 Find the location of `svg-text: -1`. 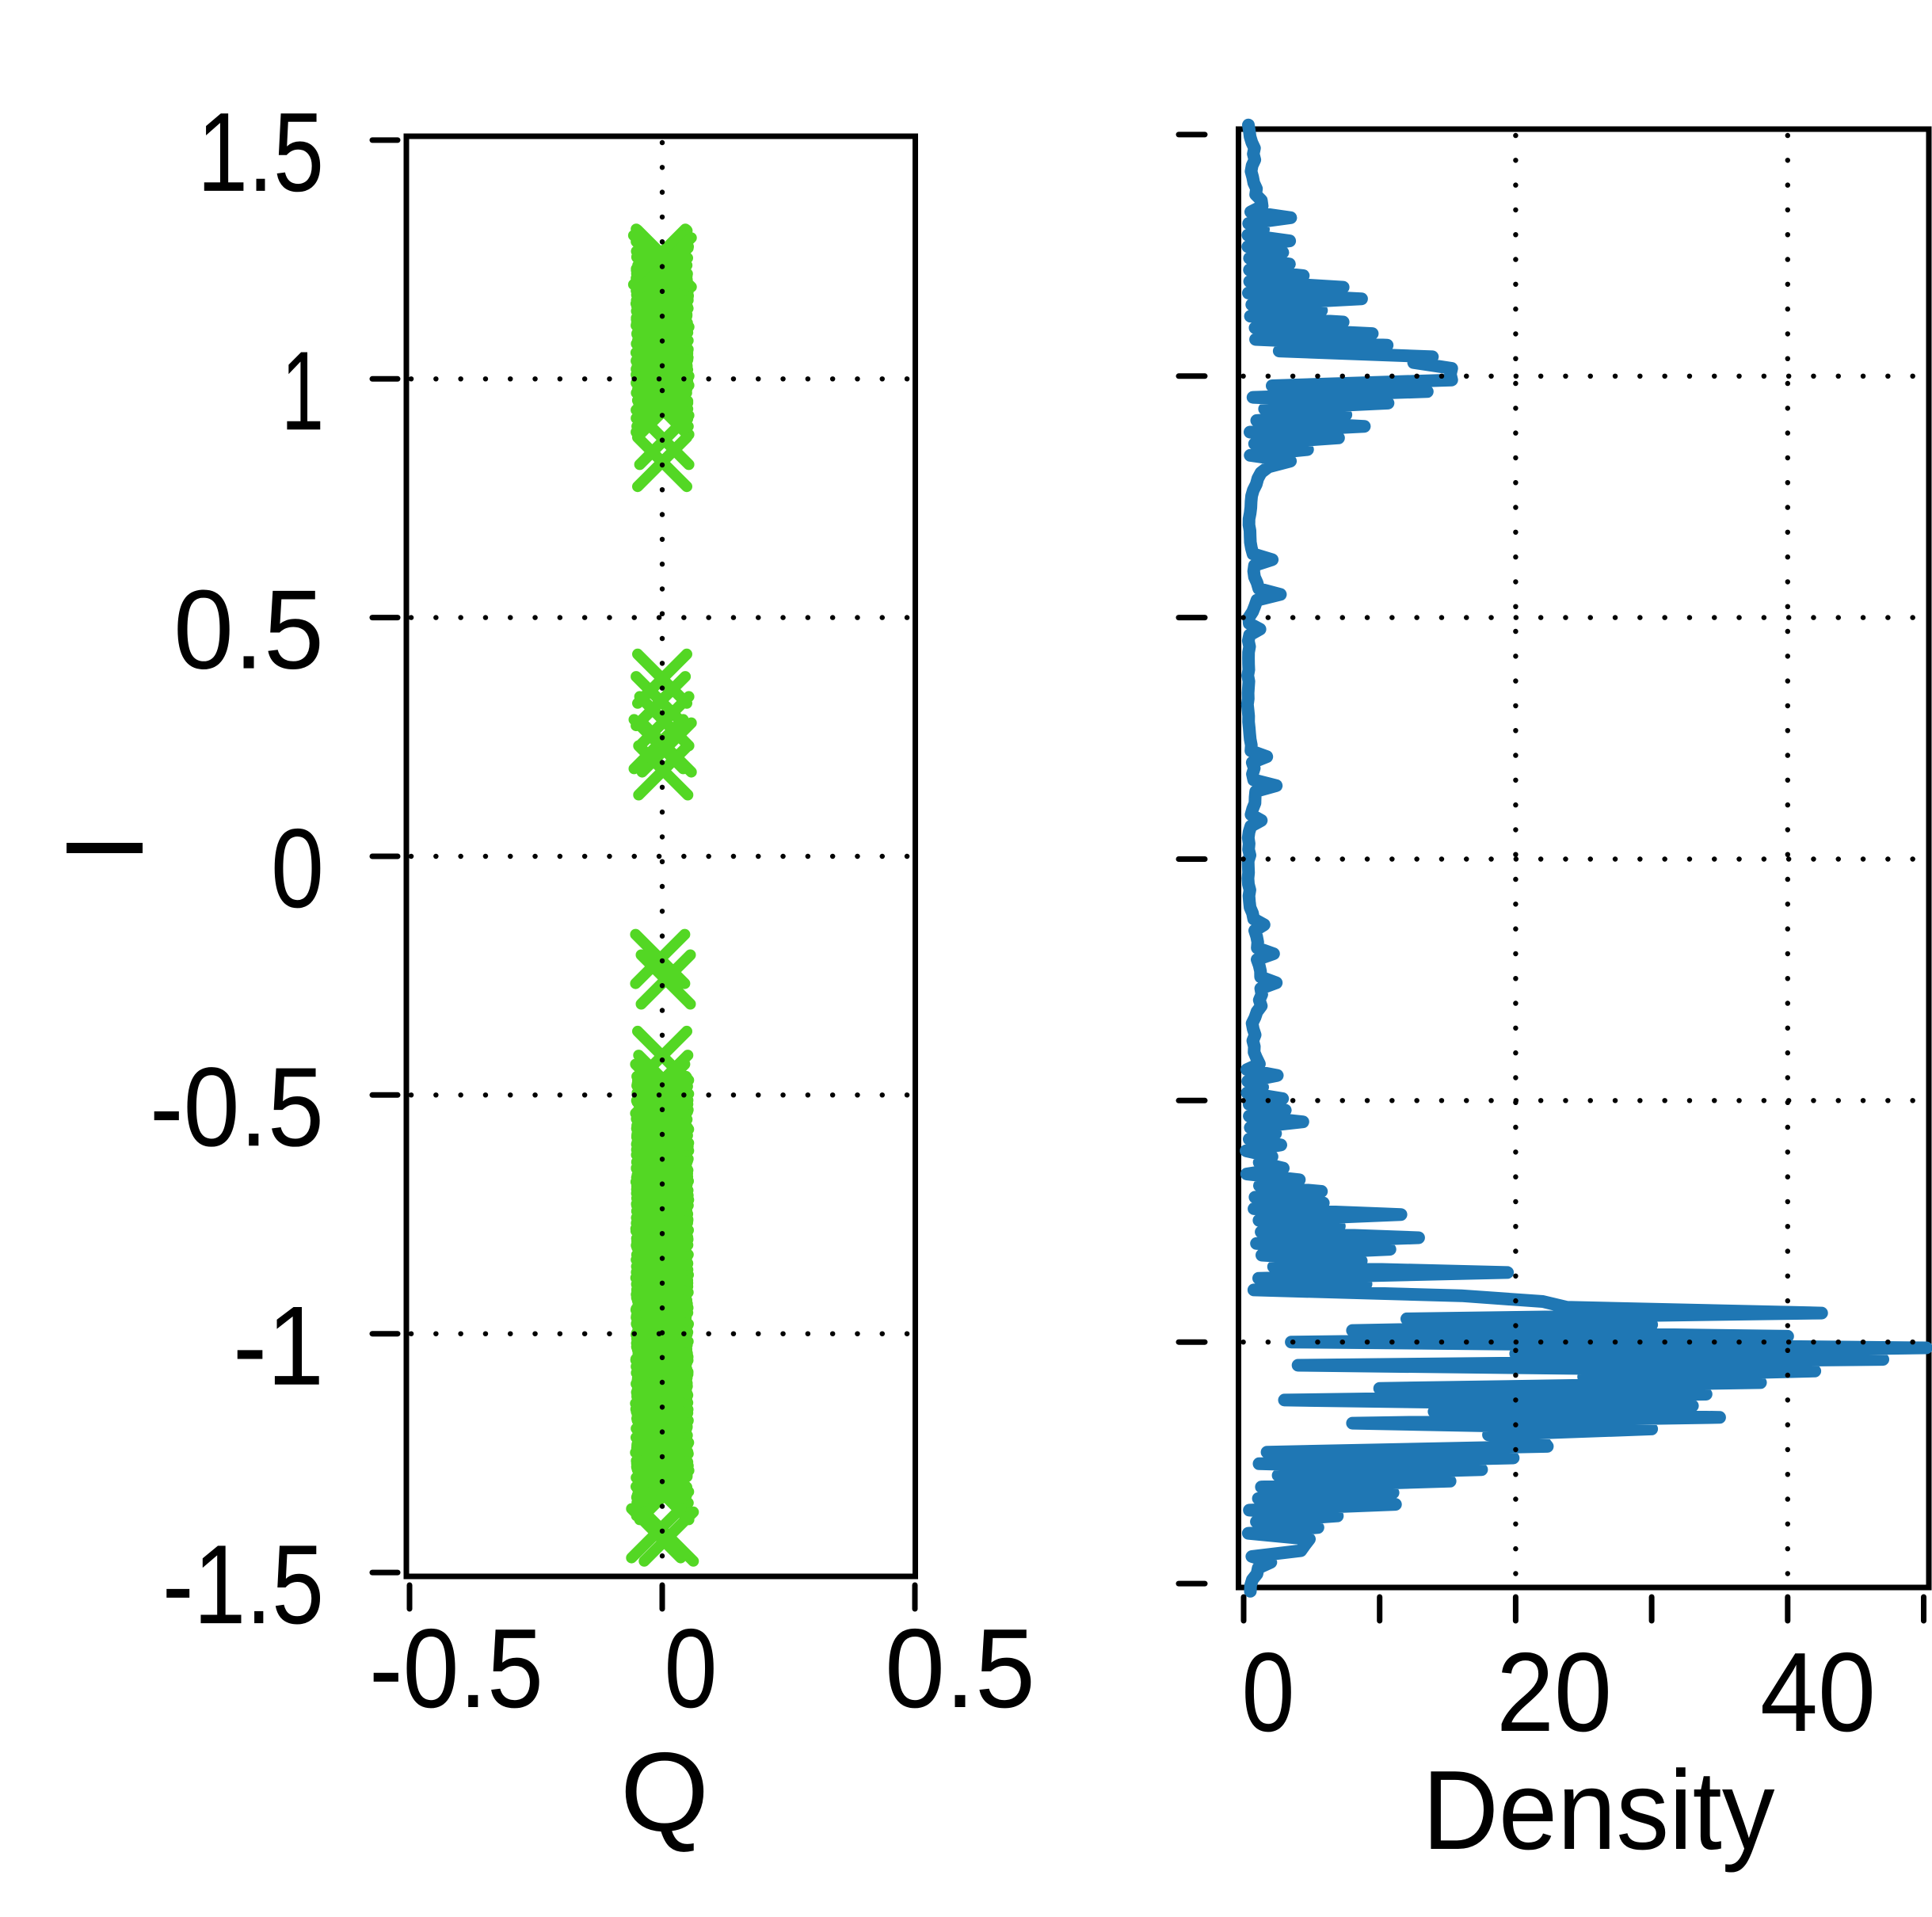

svg-text: -1 is located at coordinates (278, 1346).